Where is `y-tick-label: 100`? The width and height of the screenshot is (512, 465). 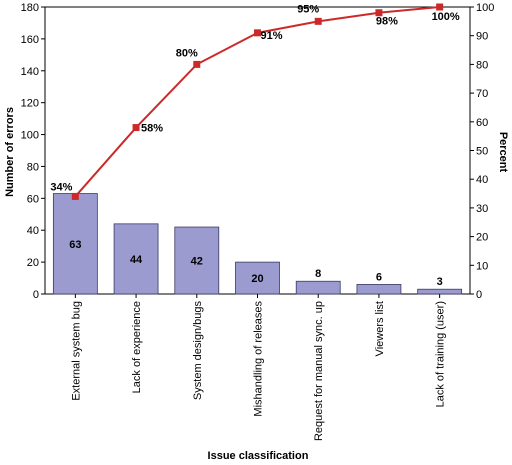
y-tick-label: 100 is located at coordinates (30, 136).